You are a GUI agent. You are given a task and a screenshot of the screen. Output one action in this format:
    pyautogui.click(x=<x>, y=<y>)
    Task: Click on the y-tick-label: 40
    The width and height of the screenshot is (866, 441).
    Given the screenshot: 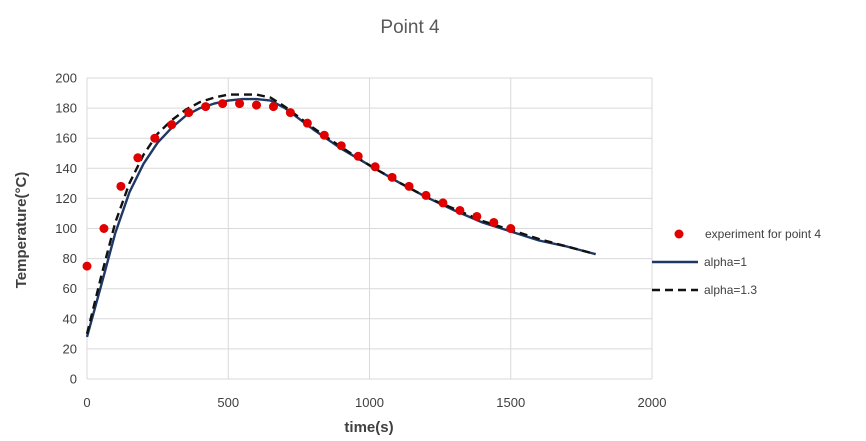 What is the action you would take?
    pyautogui.click(x=70, y=318)
    